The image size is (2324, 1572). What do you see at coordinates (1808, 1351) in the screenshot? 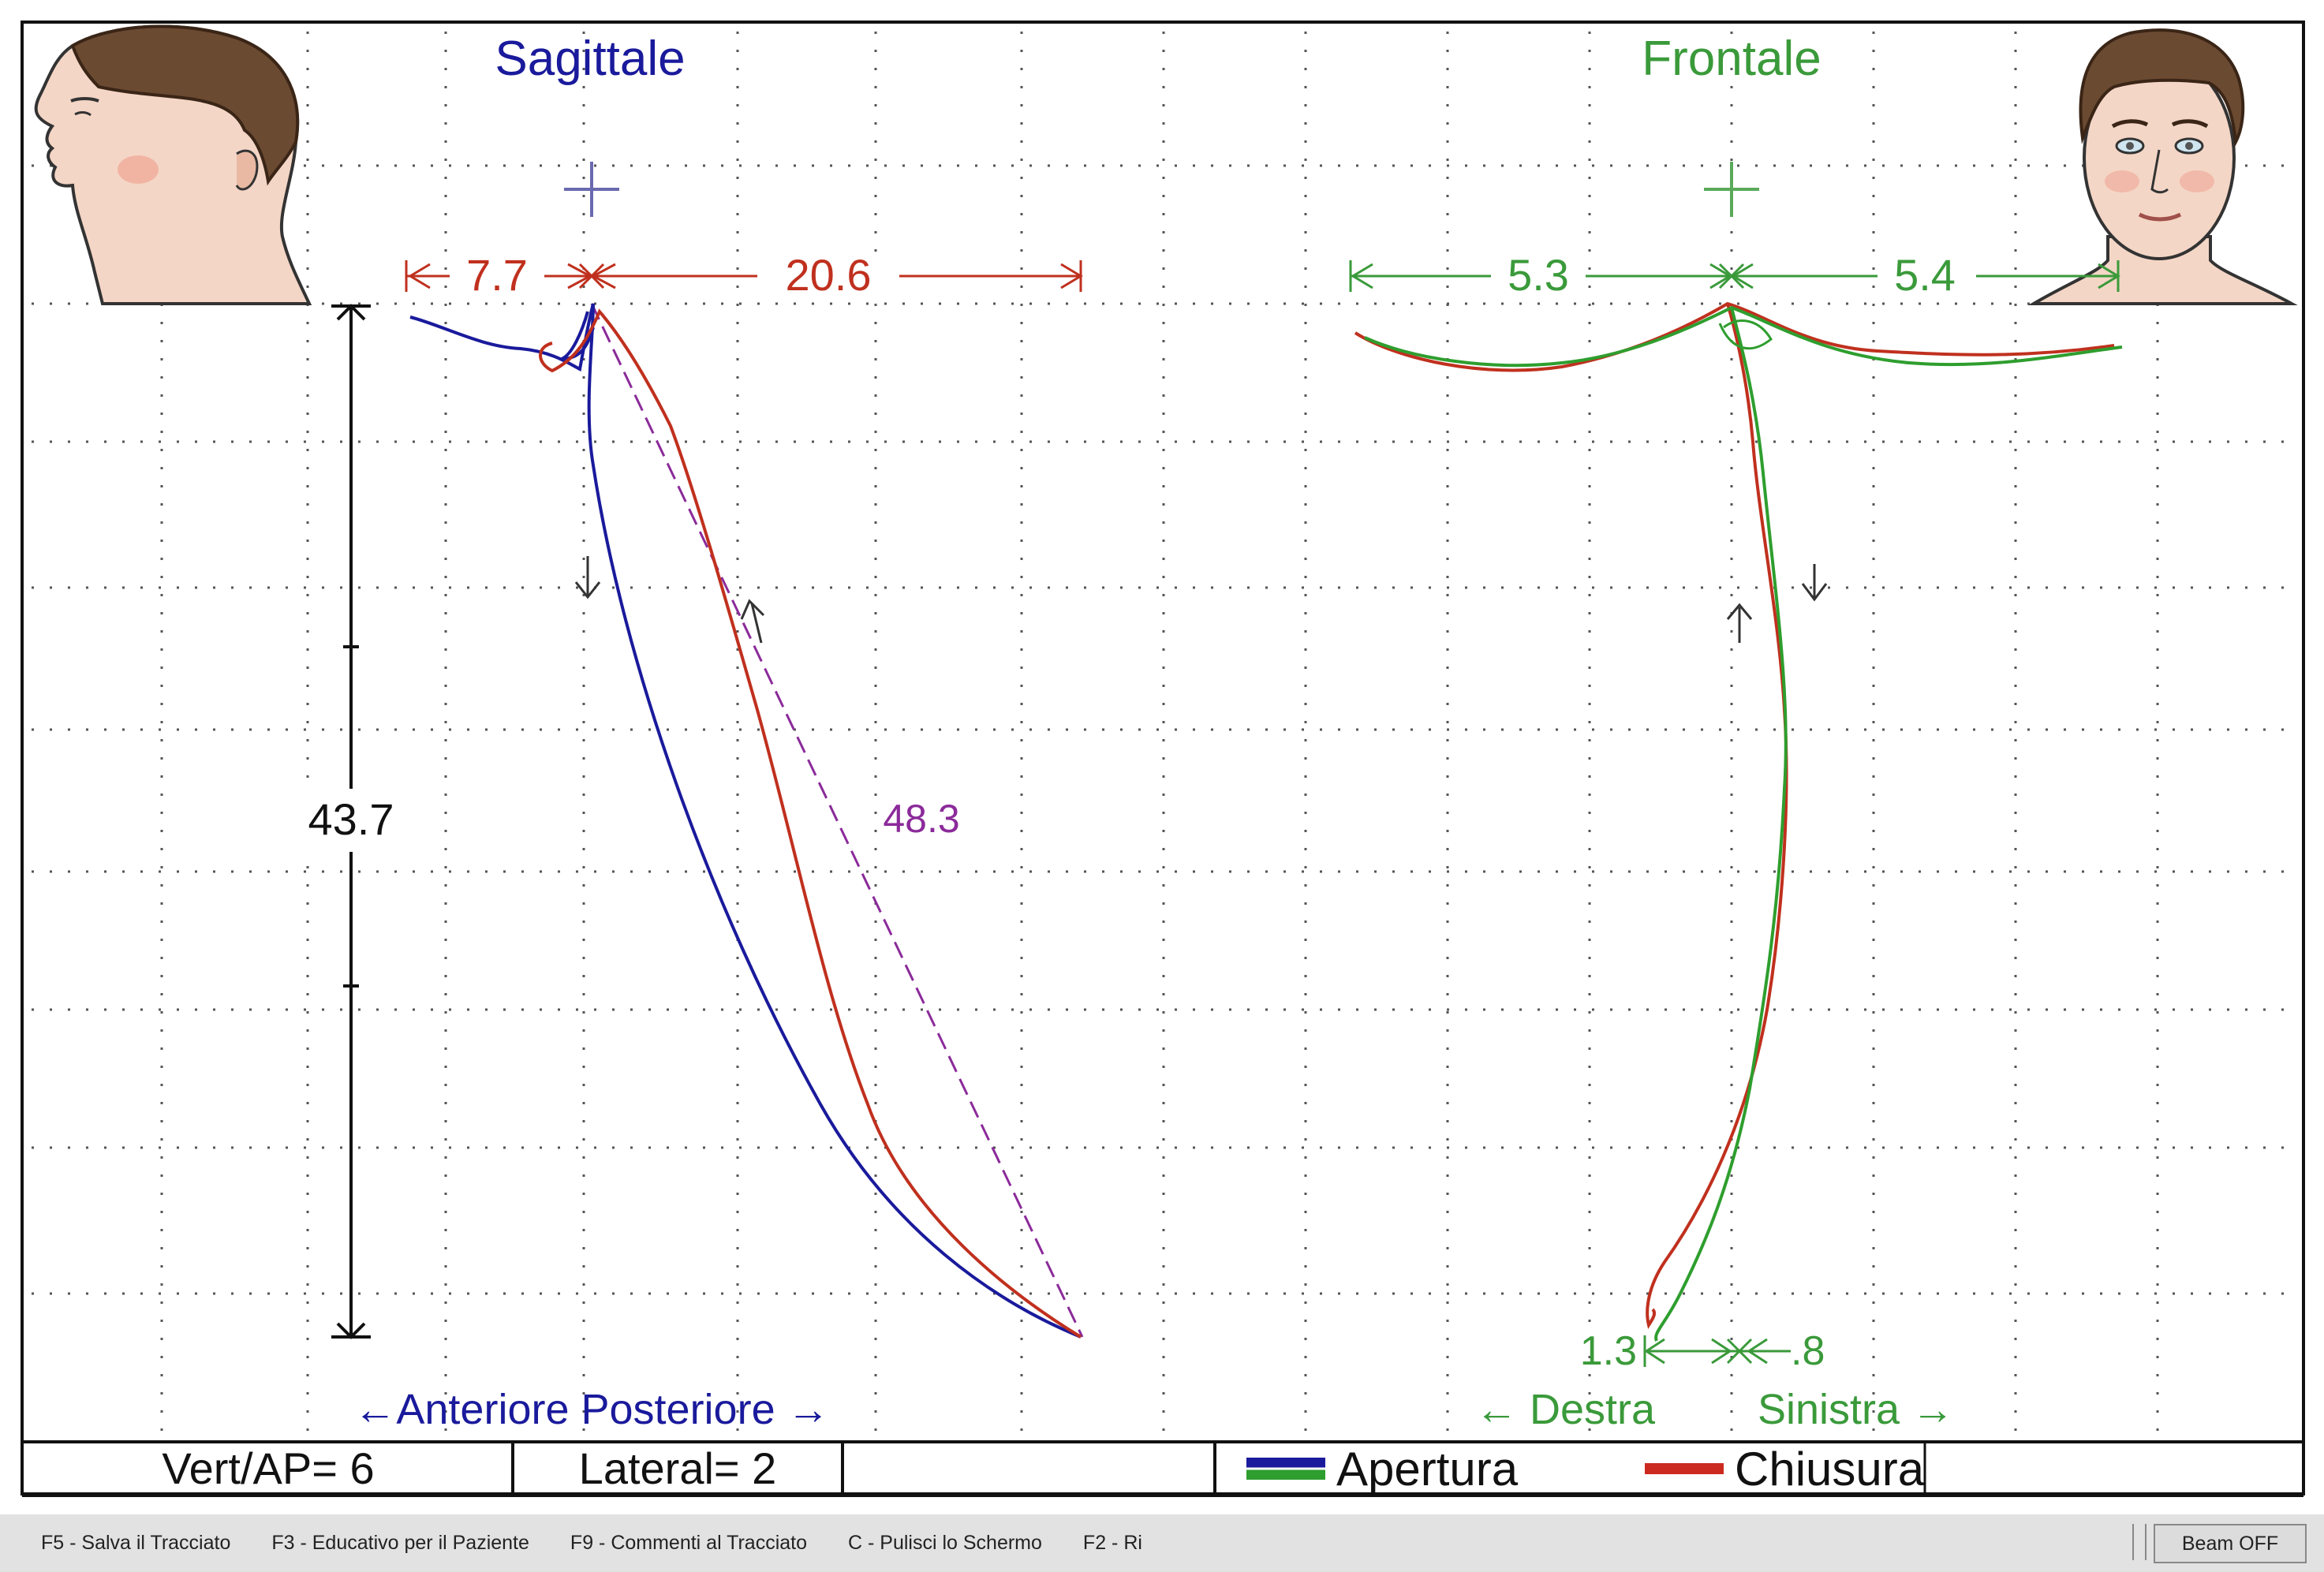
I see `frontal-bottom-left-value: .8` at bounding box center [1808, 1351].